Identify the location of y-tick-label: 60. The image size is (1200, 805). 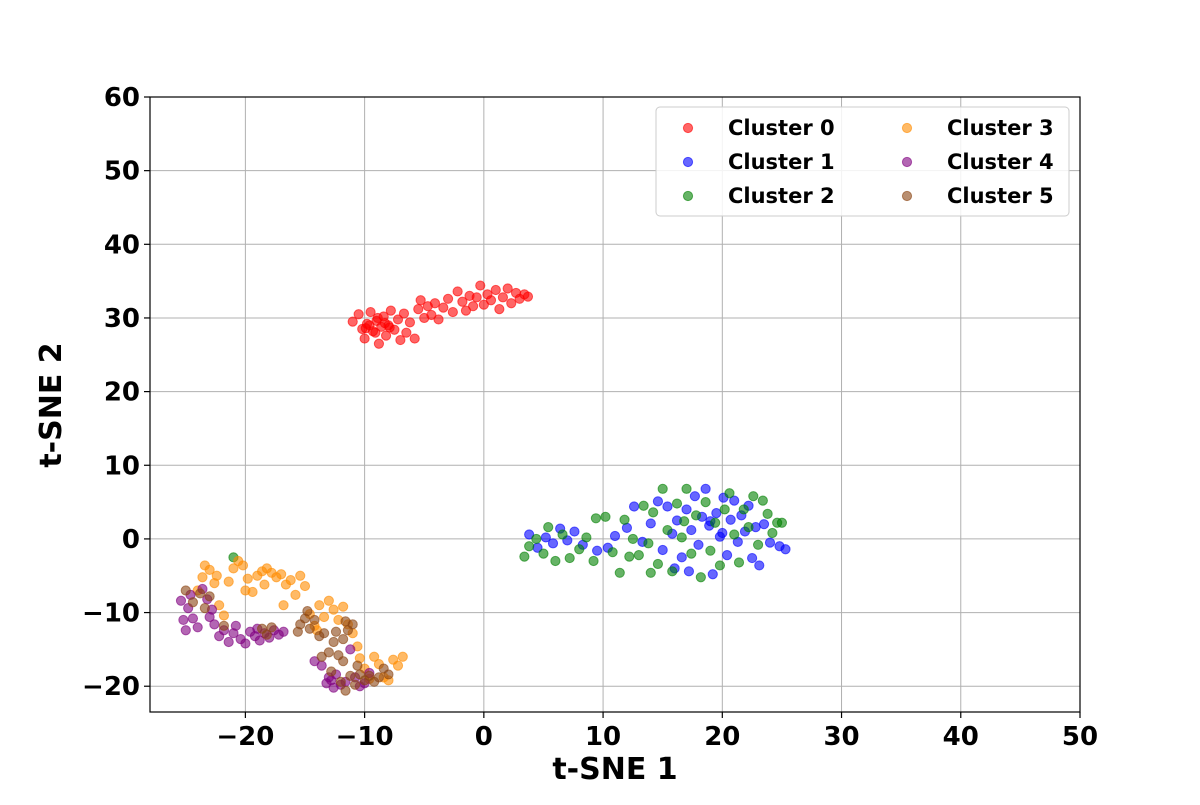
(122, 98).